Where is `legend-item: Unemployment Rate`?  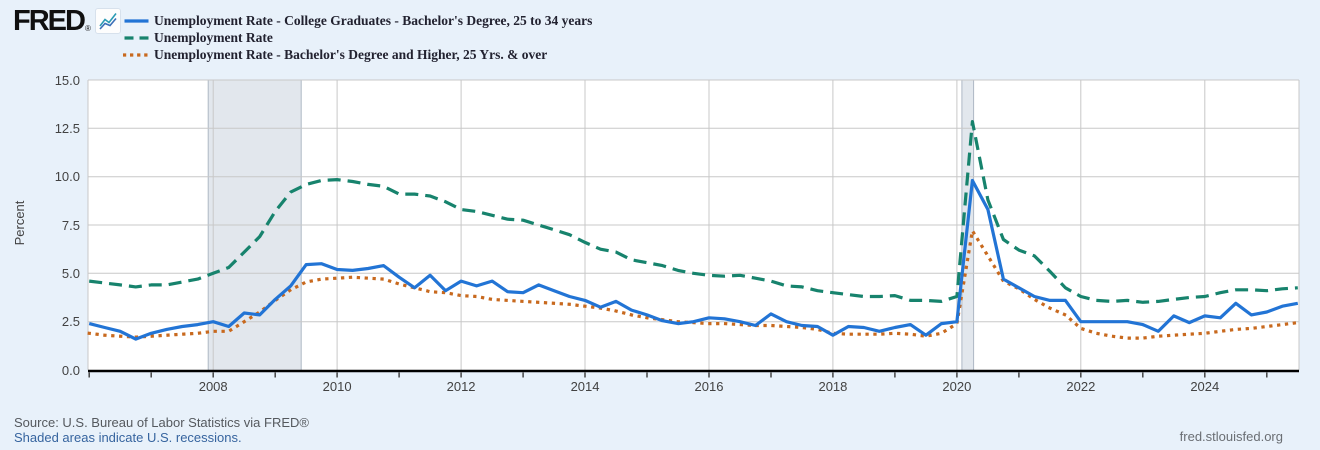
legend-item: Unemployment Rate is located at coordinates (357, 37).